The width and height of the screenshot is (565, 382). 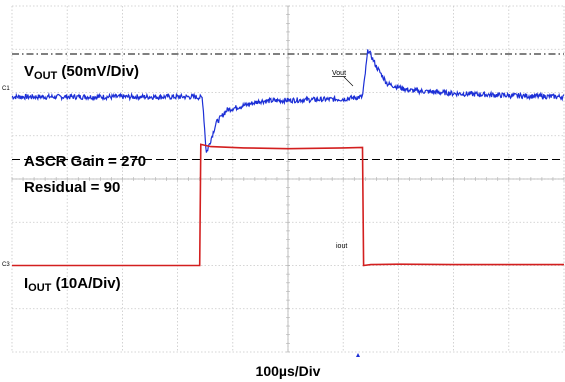 What do you see at coordinates (348, 81) in the screenshot?
I see `vout-marker-leader` at bounding box center [348, 81].